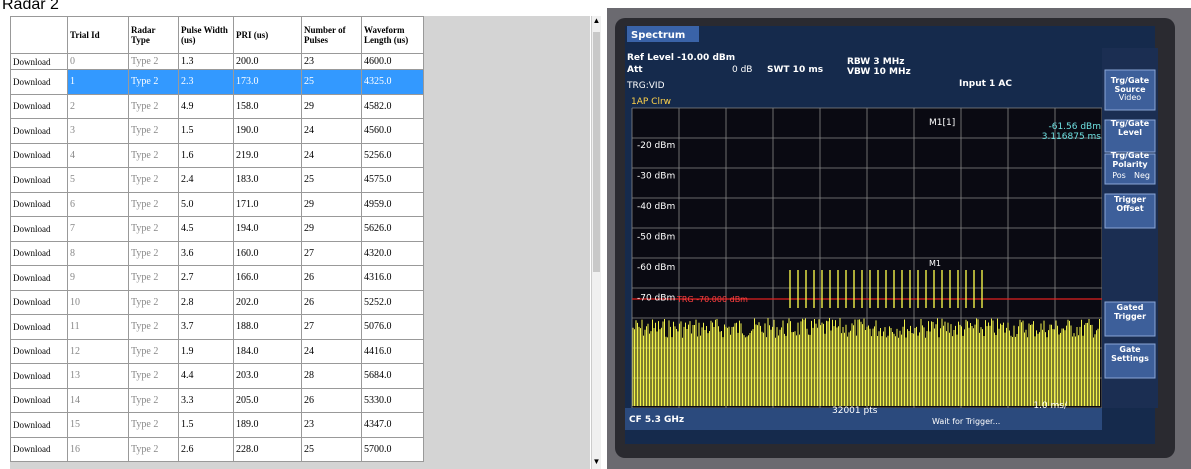 The width and height of the screenshot is (1191, 469). I want to click on table-cell: 4560.0, so click(392, 131).